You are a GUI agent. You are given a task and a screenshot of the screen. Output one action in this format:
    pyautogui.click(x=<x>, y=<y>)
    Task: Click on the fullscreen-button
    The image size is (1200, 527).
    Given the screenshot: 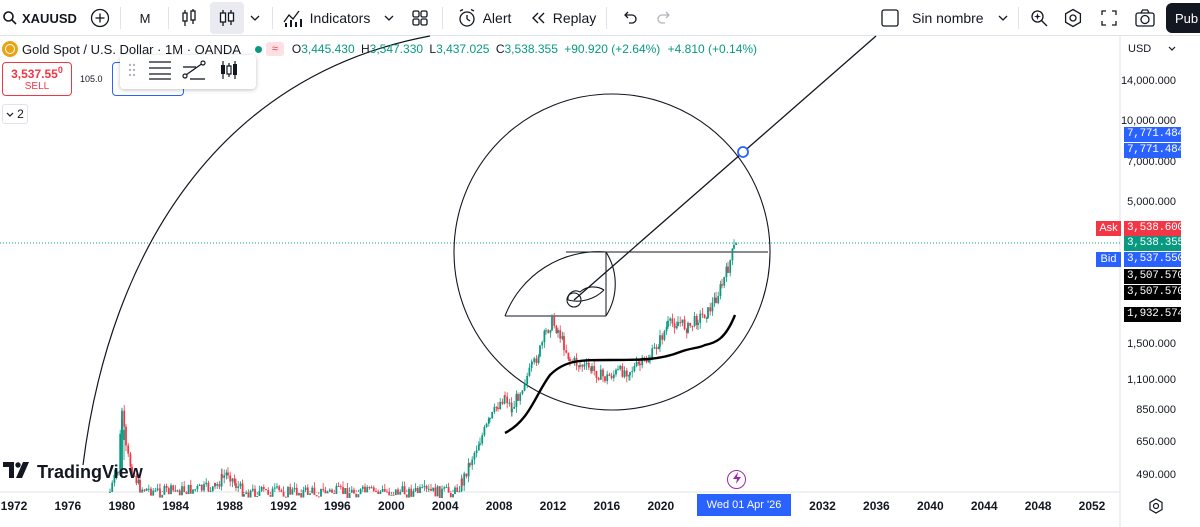 What is the action you would take?
    pyautogui.click(x=1109, y=18)
    